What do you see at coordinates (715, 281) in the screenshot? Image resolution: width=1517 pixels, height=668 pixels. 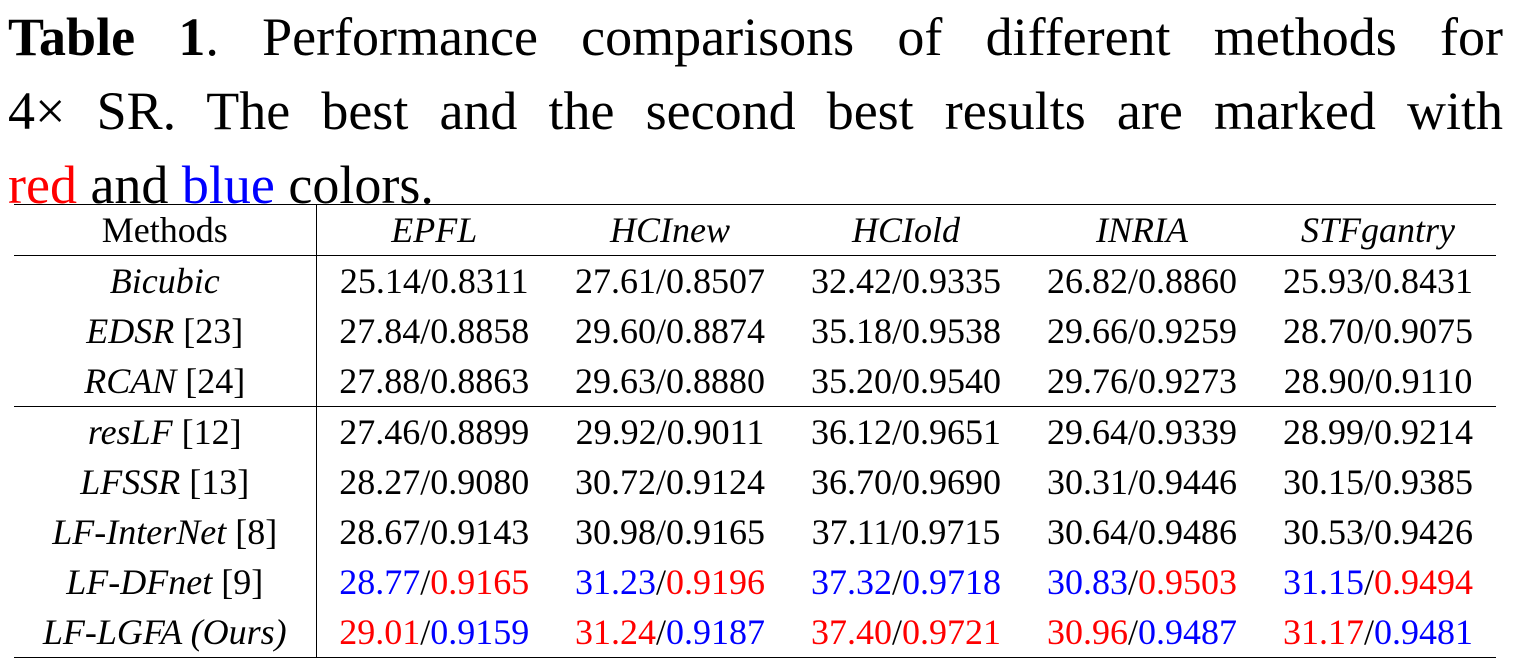 I see `ssim-value: 0.8507` at bounding box center [715, 281].